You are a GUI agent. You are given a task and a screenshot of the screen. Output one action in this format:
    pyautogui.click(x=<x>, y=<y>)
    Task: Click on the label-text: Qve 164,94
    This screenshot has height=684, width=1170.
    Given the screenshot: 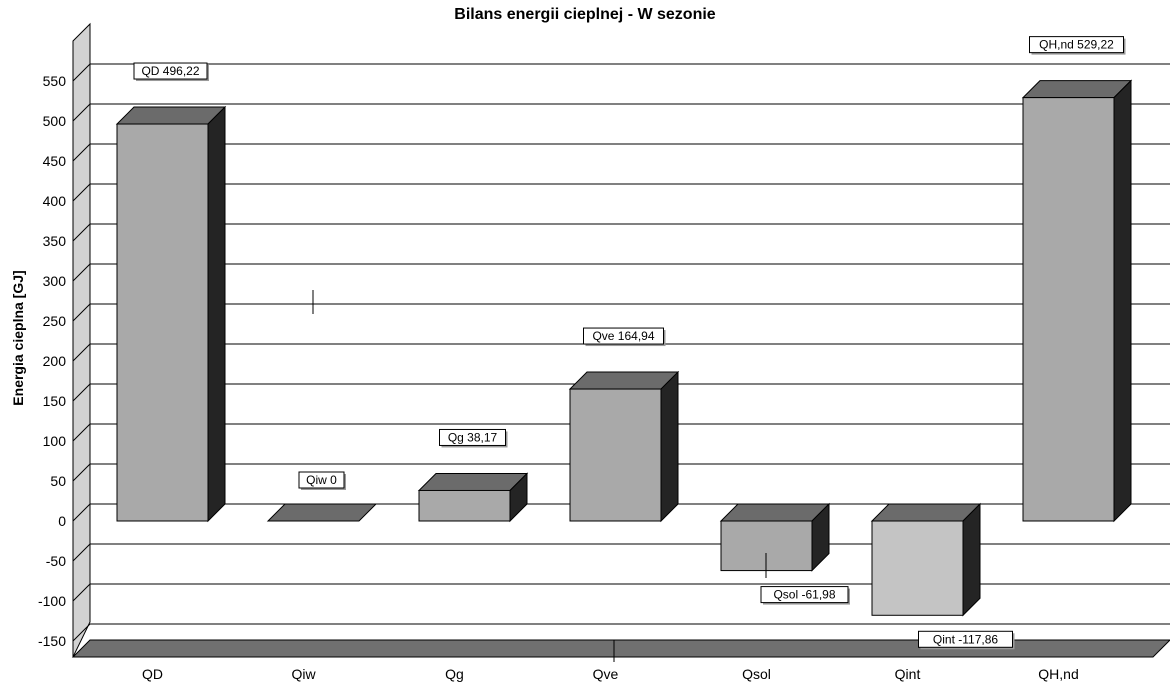 What is the action you would take?
    pyautogui.click(x=623, y=336)
    